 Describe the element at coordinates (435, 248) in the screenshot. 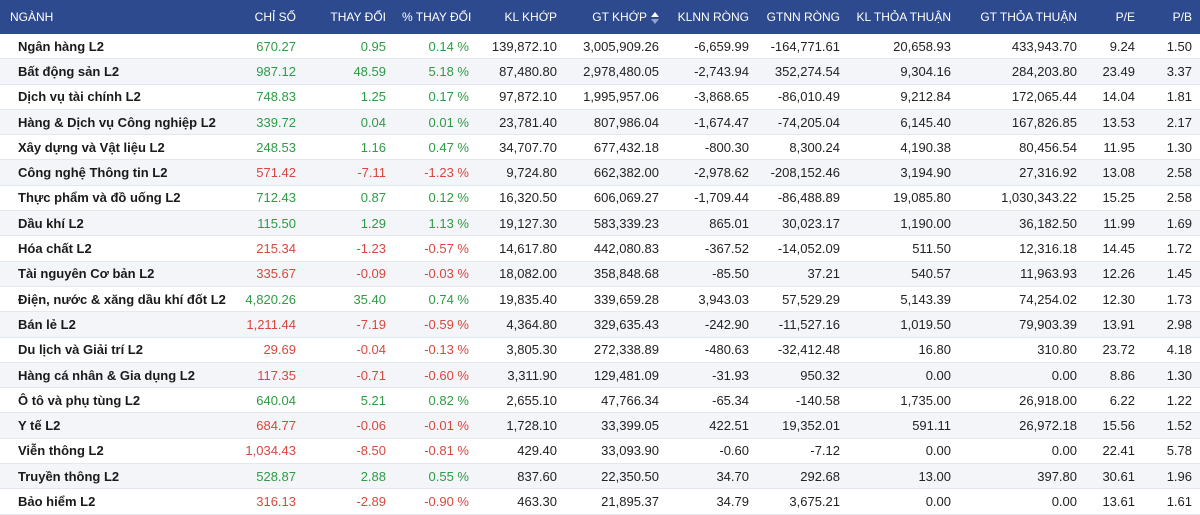

I see `pct-change-value: -0.57 %` at that location.